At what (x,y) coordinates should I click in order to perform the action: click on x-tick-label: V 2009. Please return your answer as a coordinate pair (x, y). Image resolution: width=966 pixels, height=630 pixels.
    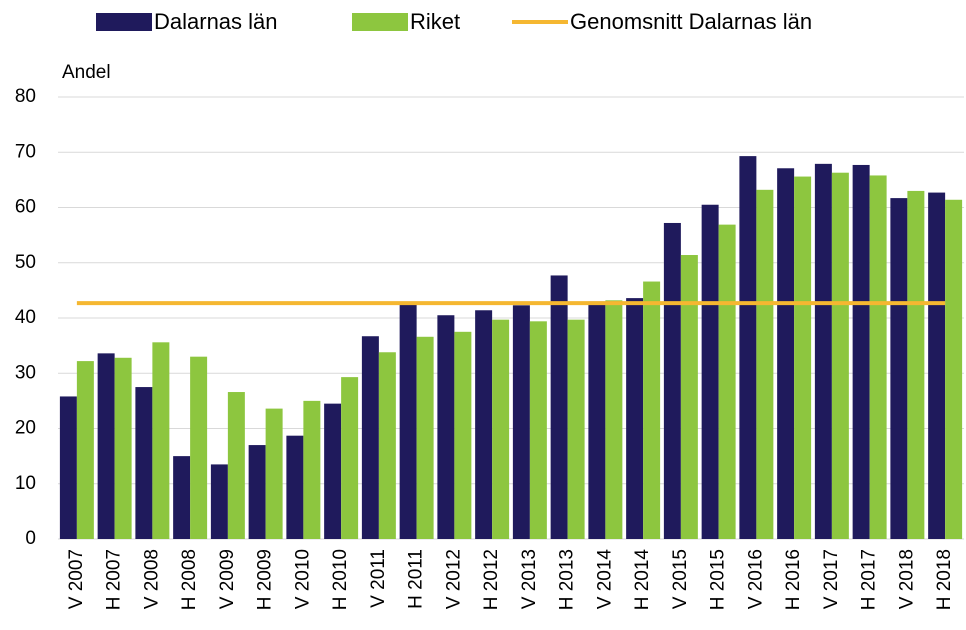
    Looking at the image, I should click on (227, 579).